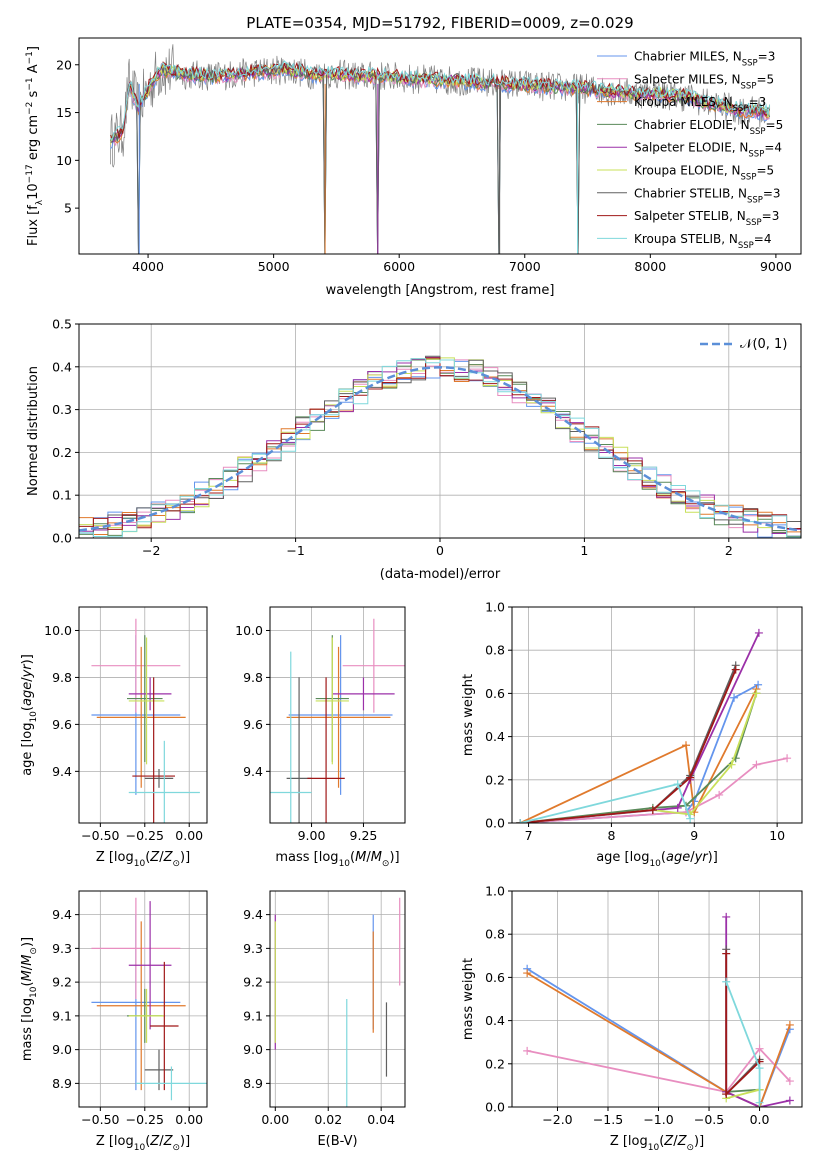 The width and height of the screenshot is (819, 1170). I want to click on y-tick-label: 0.1, so click(62, 495).